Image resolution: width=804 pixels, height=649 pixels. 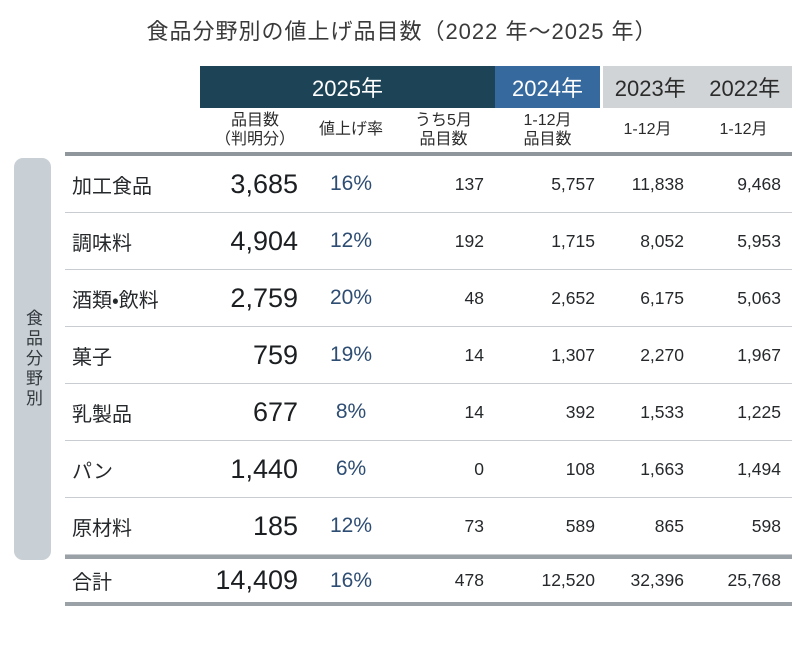 What do you see at coordinates (347, 87) in the screenshot?
I see `year-band-2025: 2025年` at bounding box center [347, 87].